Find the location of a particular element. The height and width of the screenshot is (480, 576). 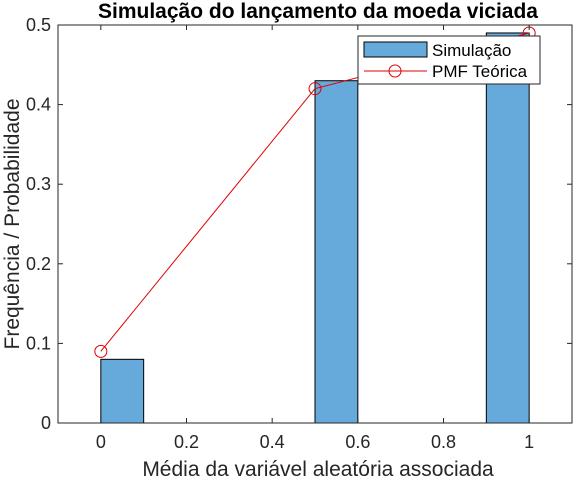

x-tick-label: 0.4 is located at coordinates (272, 442).